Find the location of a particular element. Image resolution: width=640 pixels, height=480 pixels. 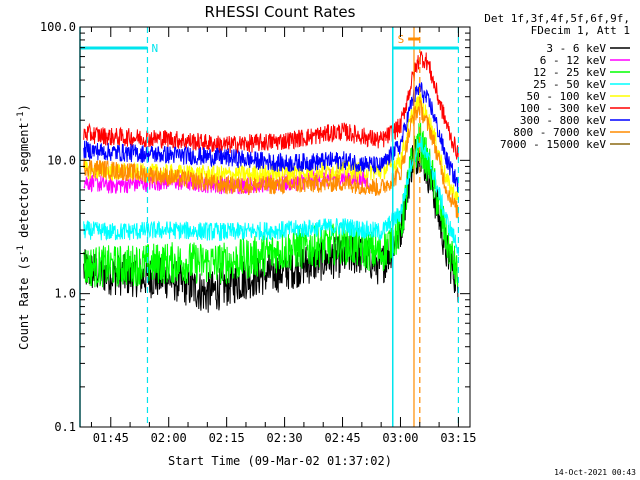

legend-entry-label: 800 - 7000 keV is located at coordinates (559, 132).